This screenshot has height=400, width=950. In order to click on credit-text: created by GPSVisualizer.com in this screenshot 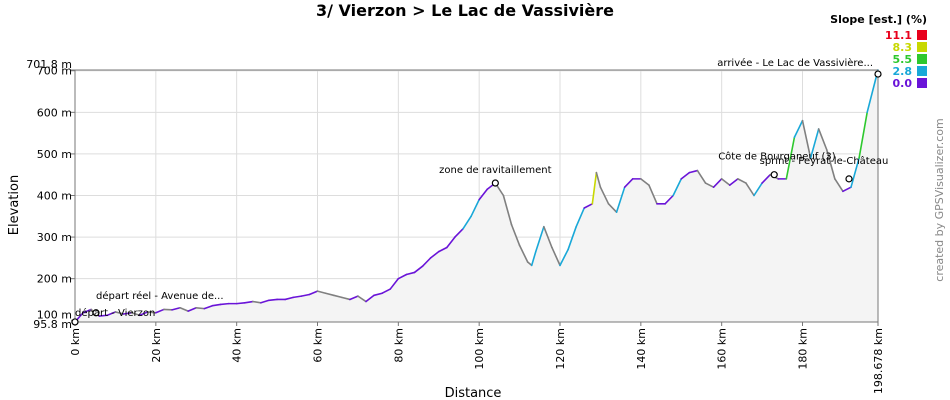, I will do `click(939, 199)`.